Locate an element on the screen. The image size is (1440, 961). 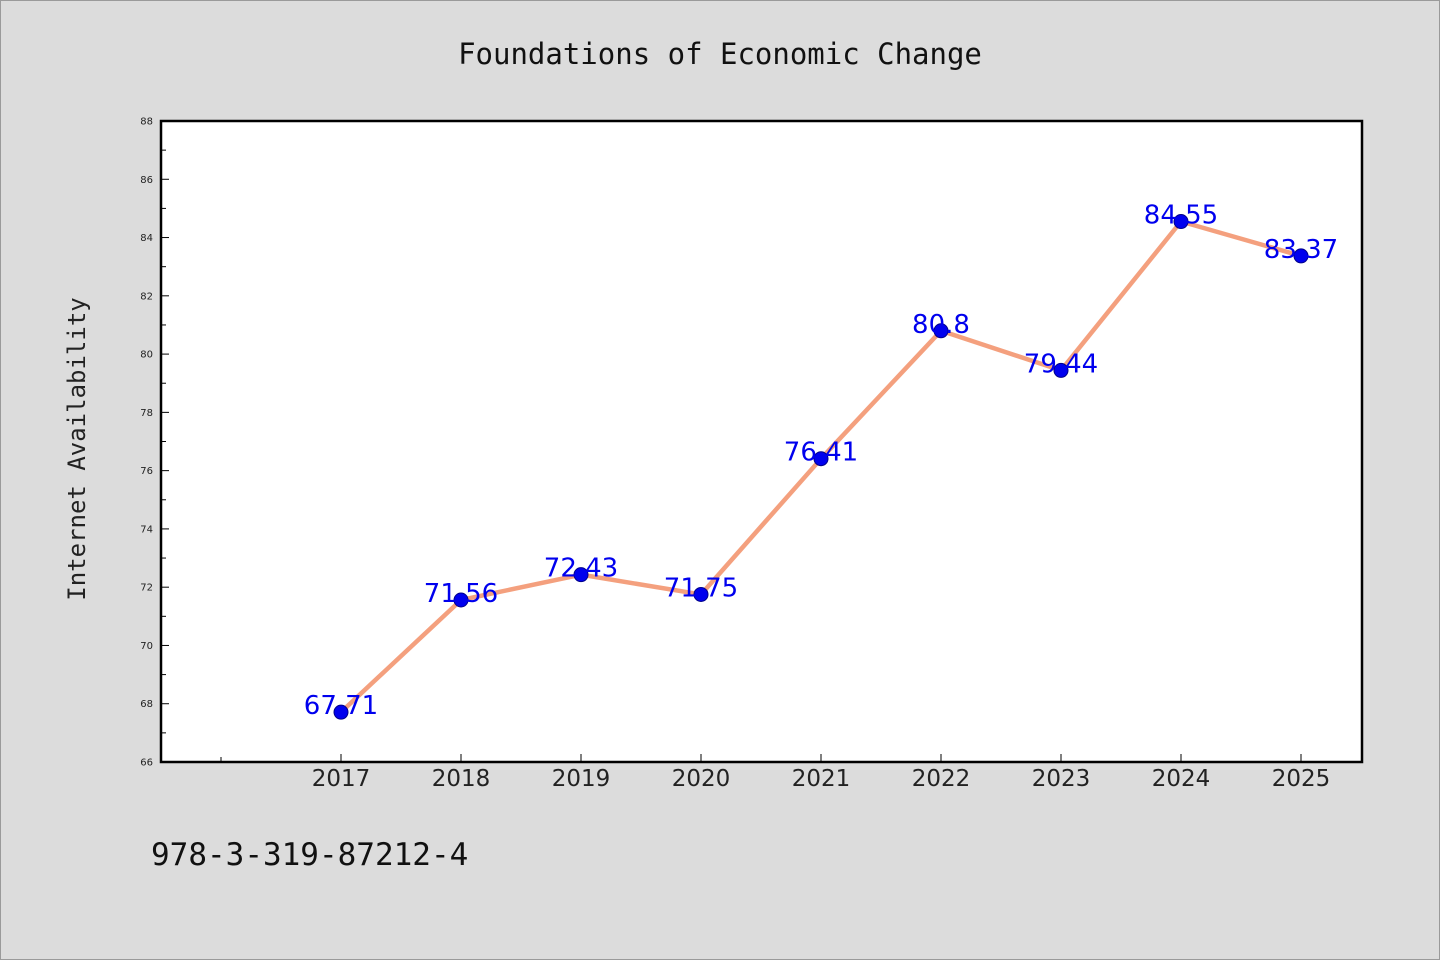
data-label: 71.75 is located at coordinates (701, 588).